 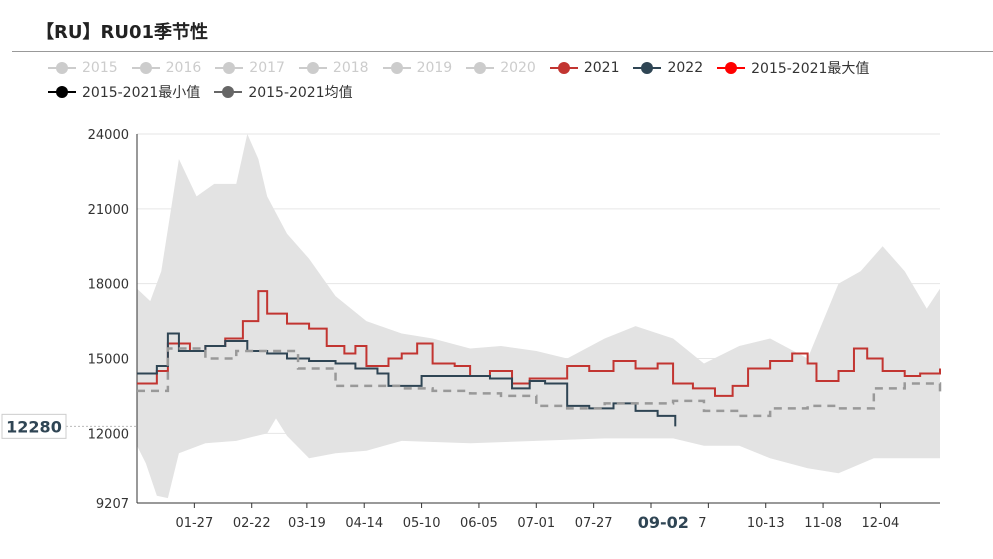 I want to click on legend-item-2016: 2016, so click(x=166, y=68).